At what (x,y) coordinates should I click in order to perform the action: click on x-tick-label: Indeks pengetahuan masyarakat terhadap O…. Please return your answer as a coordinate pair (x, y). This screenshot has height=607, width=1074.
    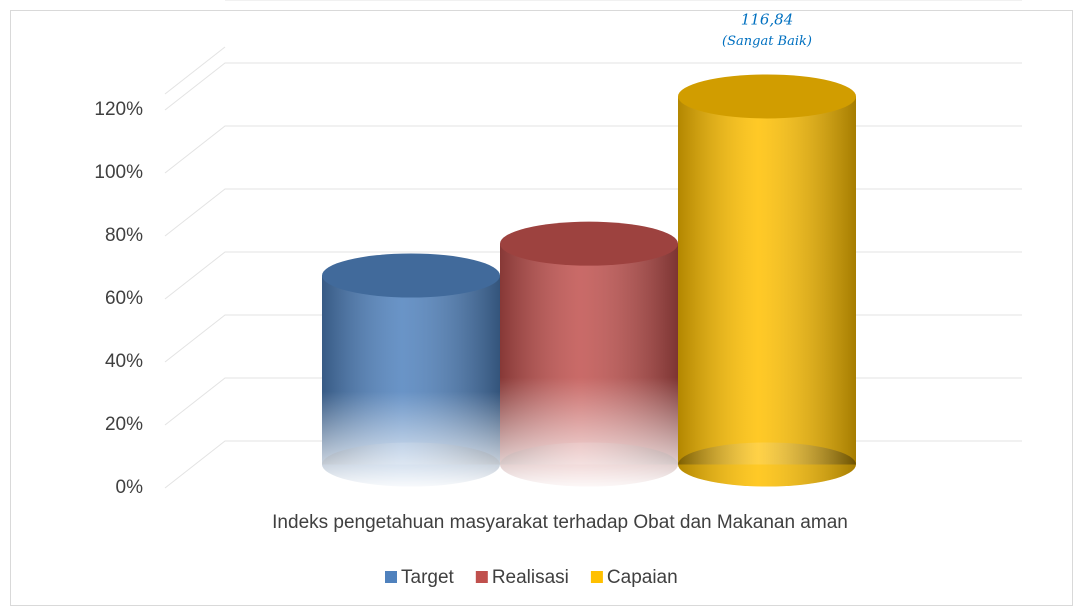
    Looking at the image, I should click on (560, 522).